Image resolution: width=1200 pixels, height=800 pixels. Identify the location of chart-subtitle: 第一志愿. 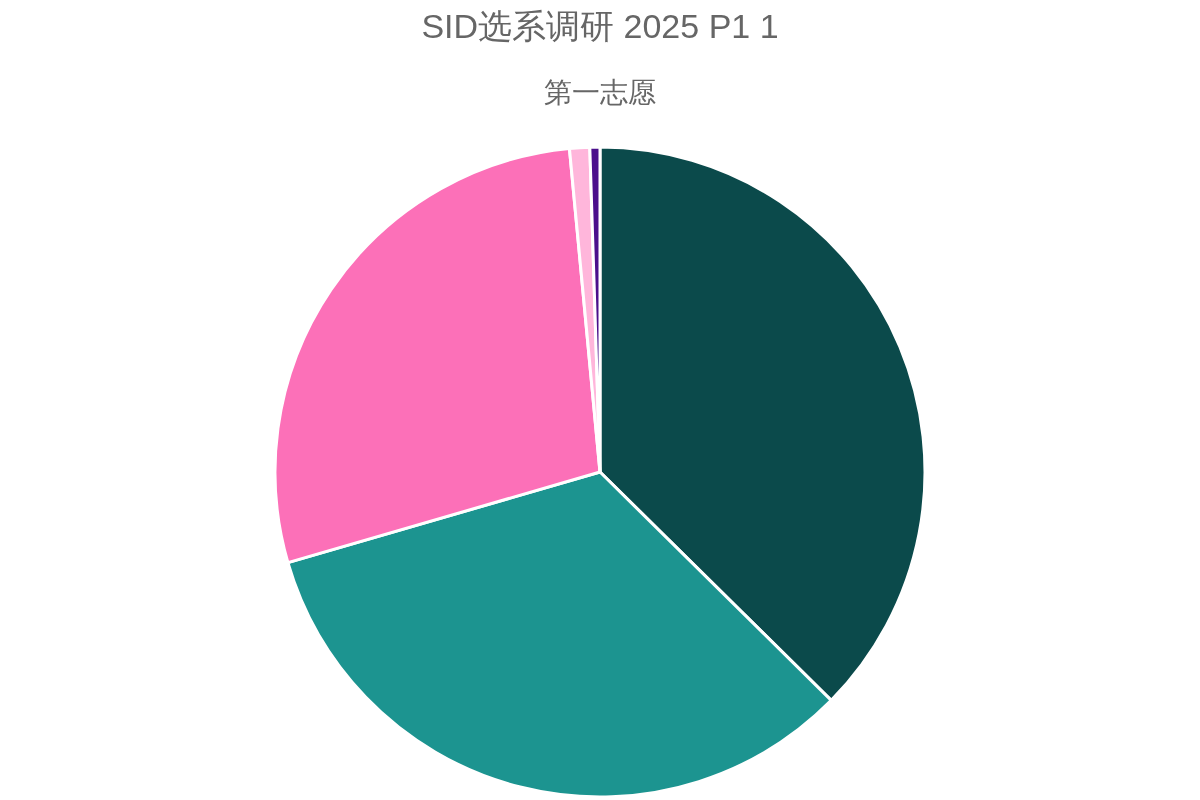
(600, 92).